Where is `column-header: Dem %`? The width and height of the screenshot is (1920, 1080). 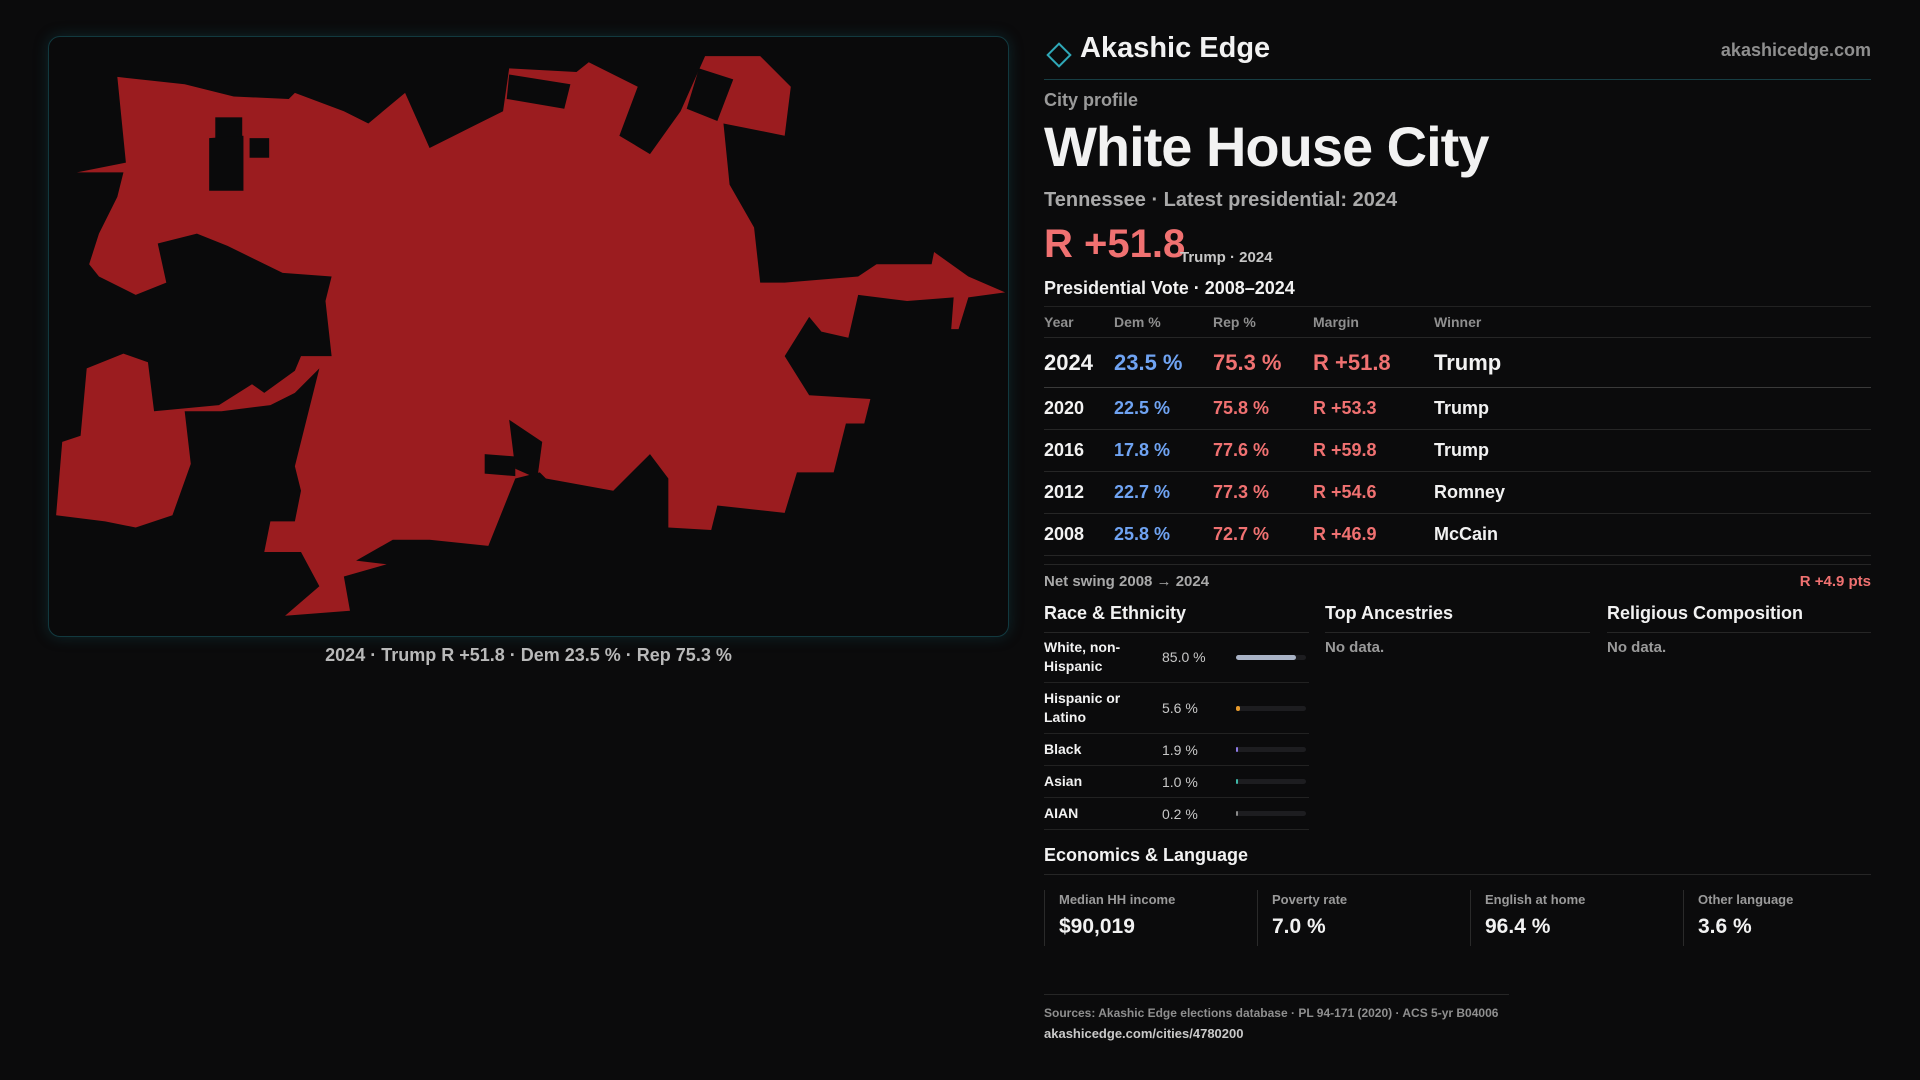 column-header: Dem % is located at coordinates (1137, 322).